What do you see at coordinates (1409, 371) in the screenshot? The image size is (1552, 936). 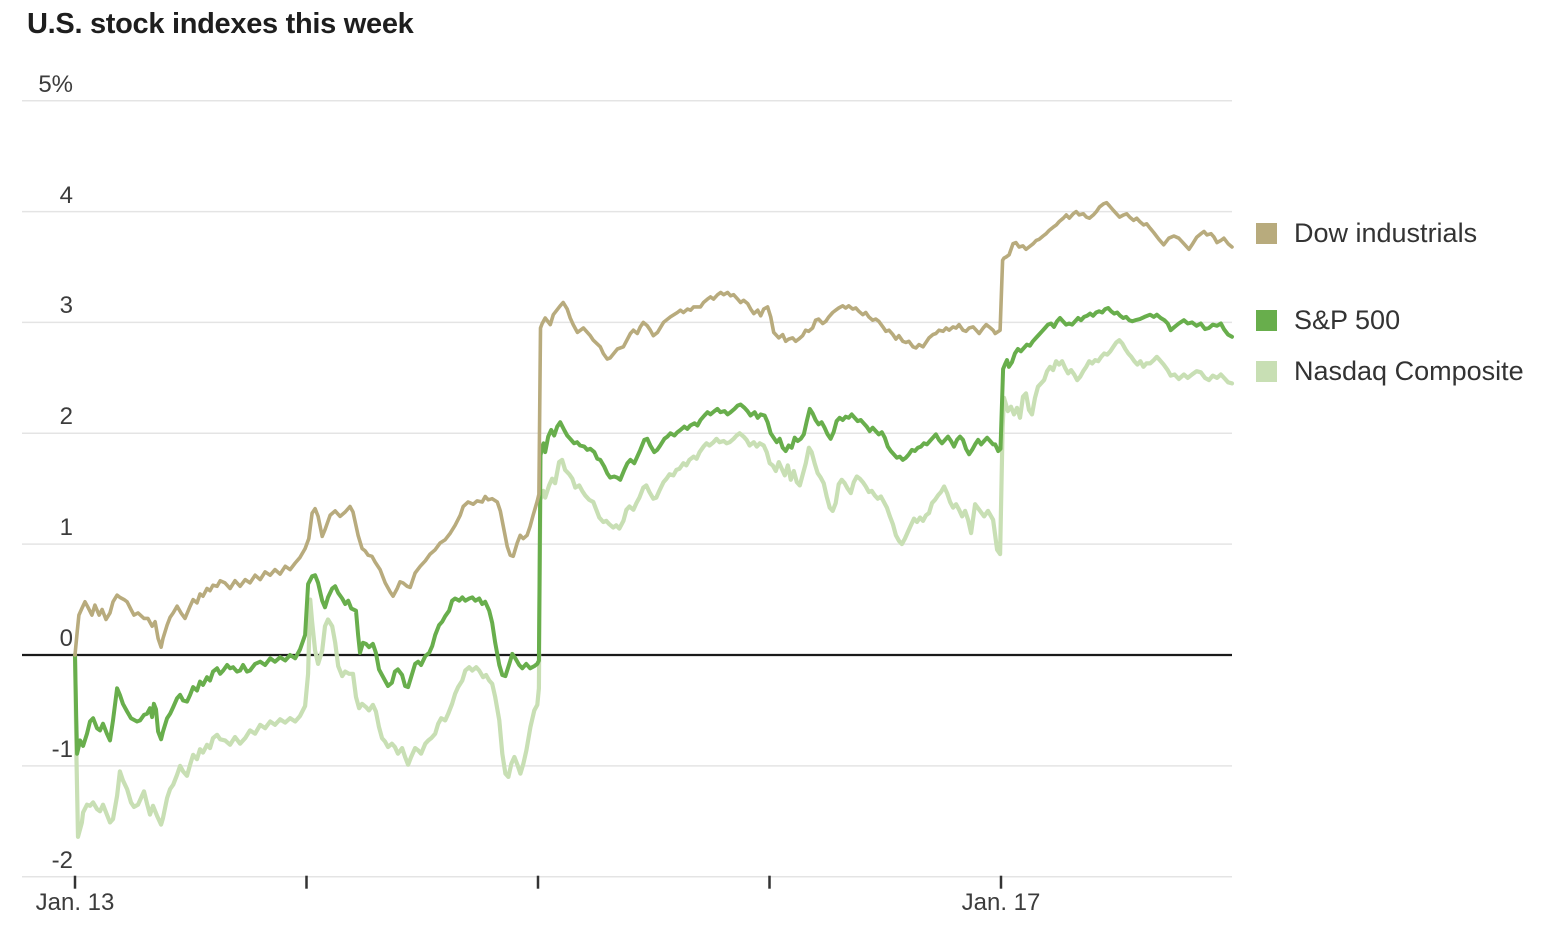 I see `legend-label-nasdaq: Nasdaq Composite` at bounding box center [1409, 371].